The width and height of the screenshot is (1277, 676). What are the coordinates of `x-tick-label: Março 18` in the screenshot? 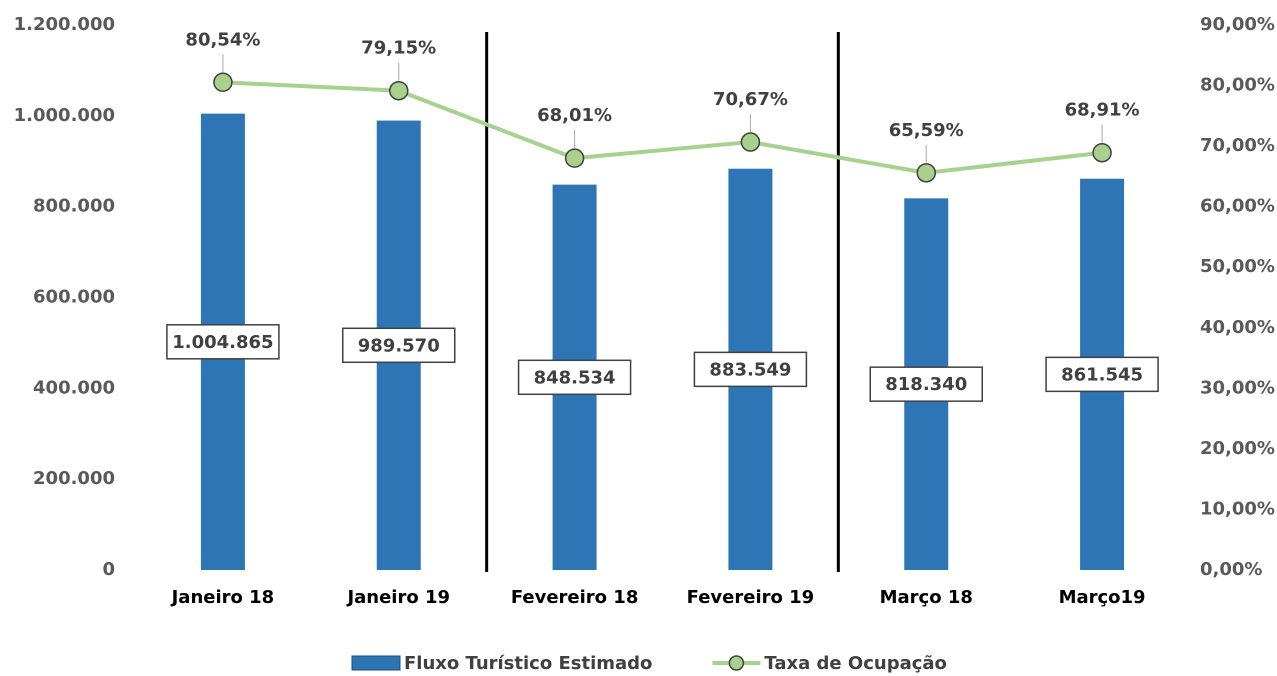 It's located at (926, 597).